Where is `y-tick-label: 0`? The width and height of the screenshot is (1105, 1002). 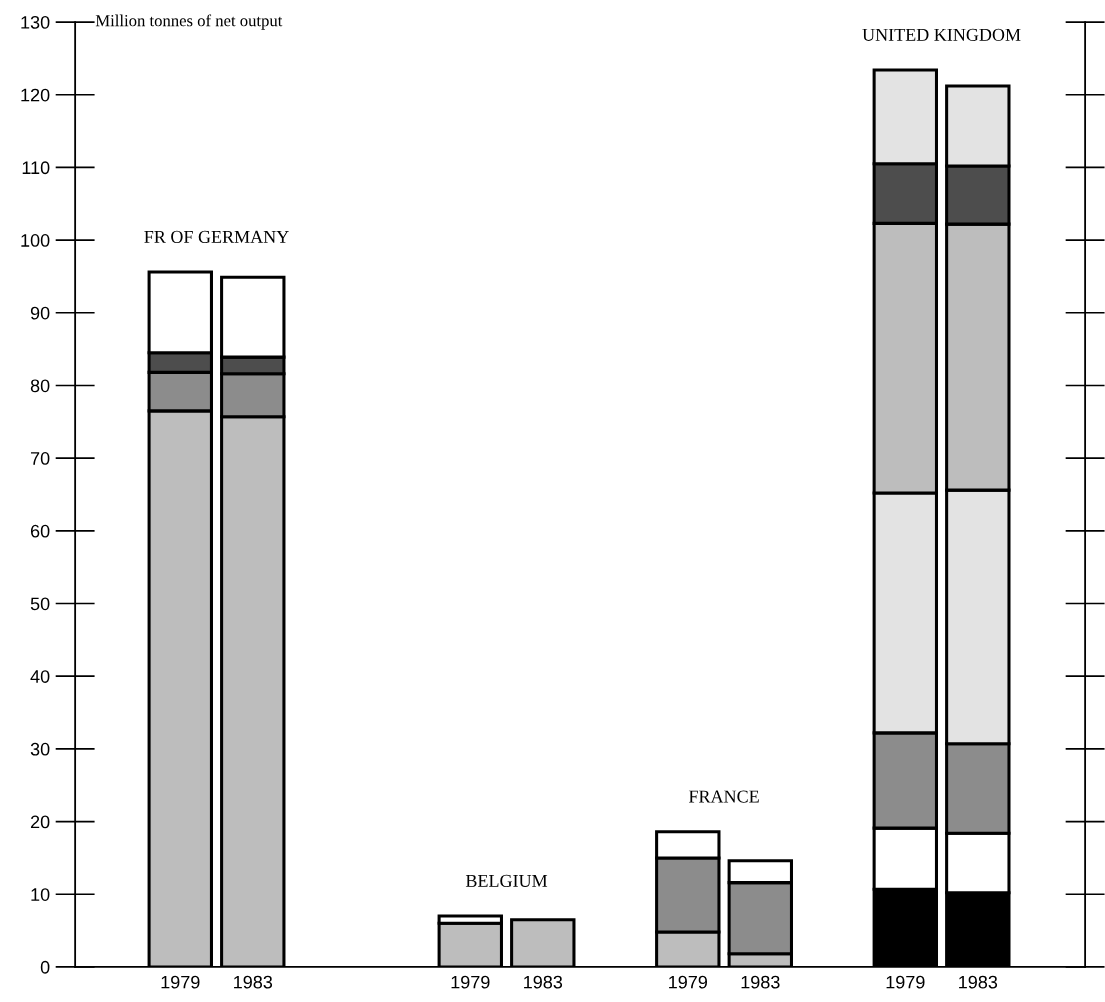
y-tick-label: 0 is located at coordinates (45, 967).